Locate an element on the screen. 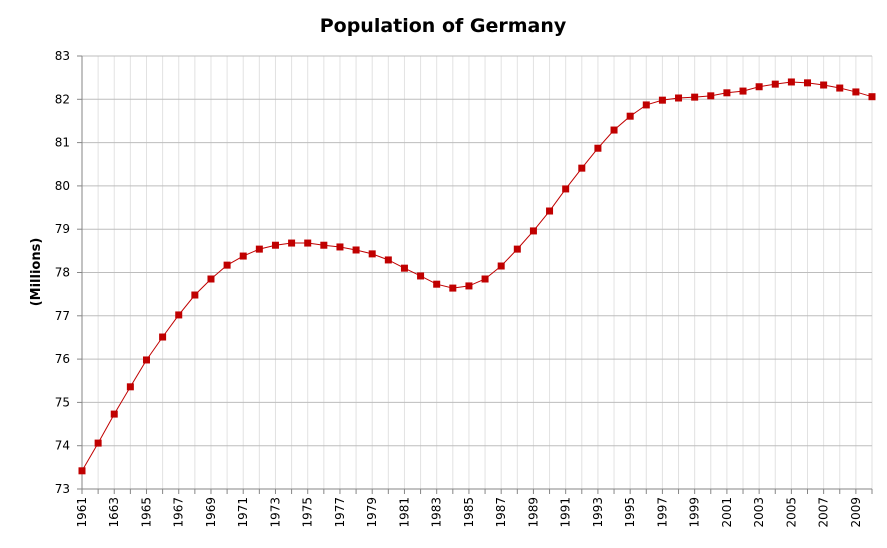 The width and height of the screenshot is (887, 548). x-tick-label: 1995 is located at coordinates (630, 512).